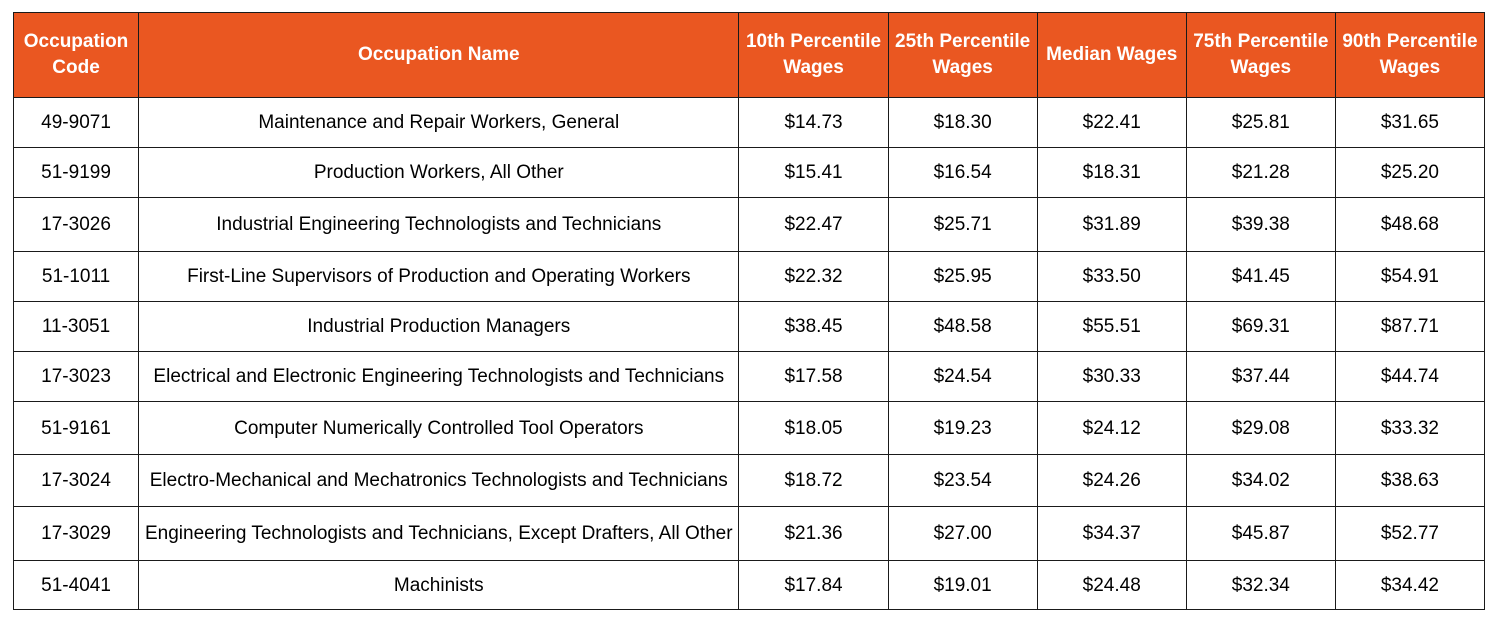  What do you see at coordinates (1260, 224) in the screenshot?
I see `p75-wage-cell: $39.38` at bounding box center [1260, 224].